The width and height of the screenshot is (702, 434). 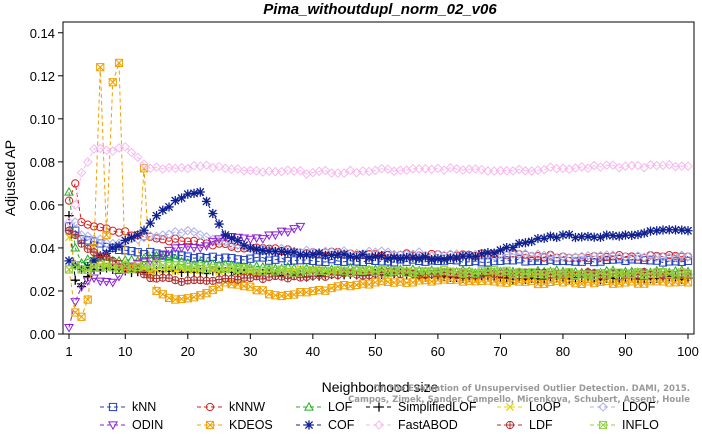 What do you see at coordinates (340, 407) in the screenshot?
I see `legend-label-lof: LOF` at bounding box center [340, 407].